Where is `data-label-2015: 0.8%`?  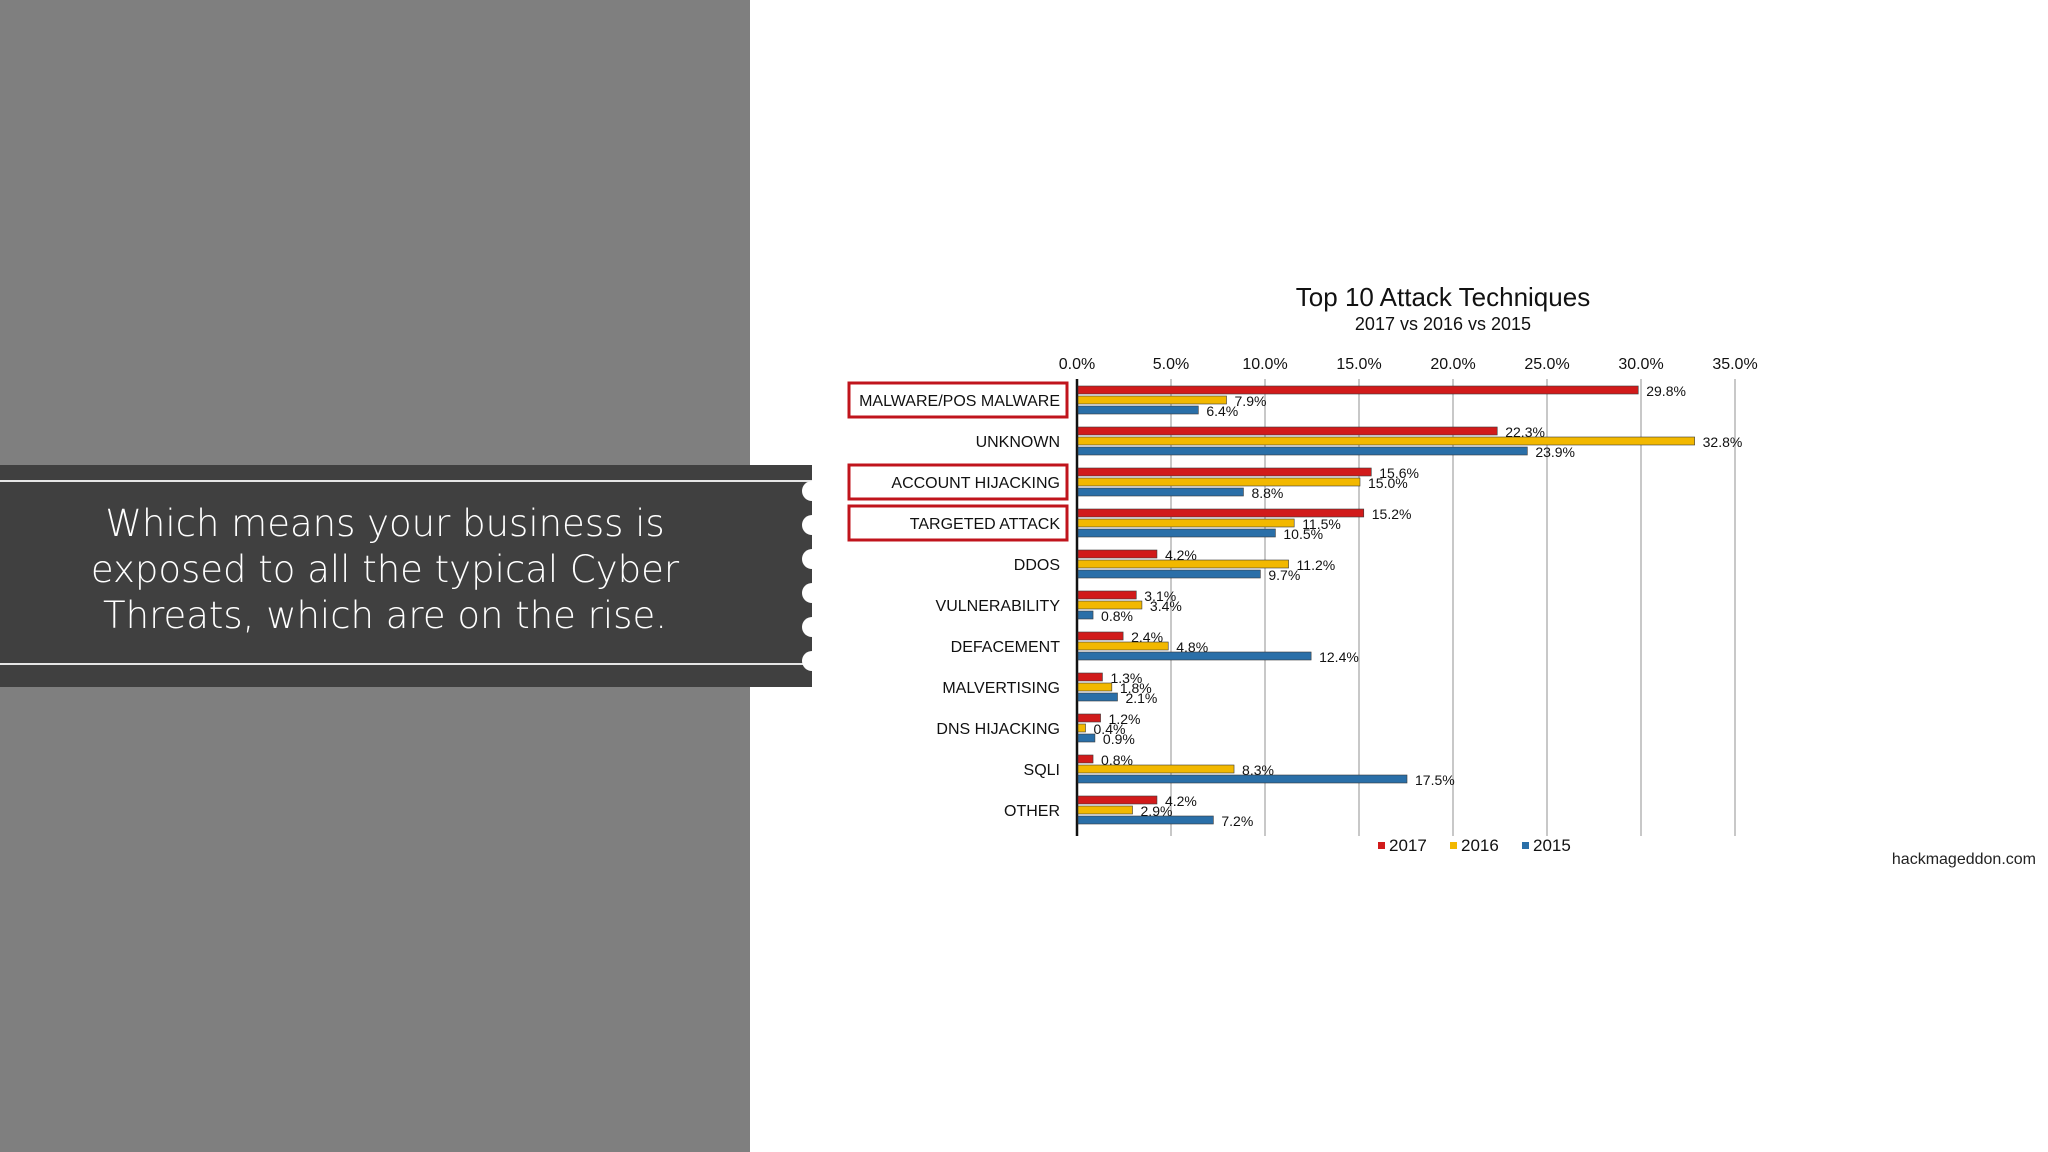
data-label-2015: 0.8% is located at coordinates (1117, 616).